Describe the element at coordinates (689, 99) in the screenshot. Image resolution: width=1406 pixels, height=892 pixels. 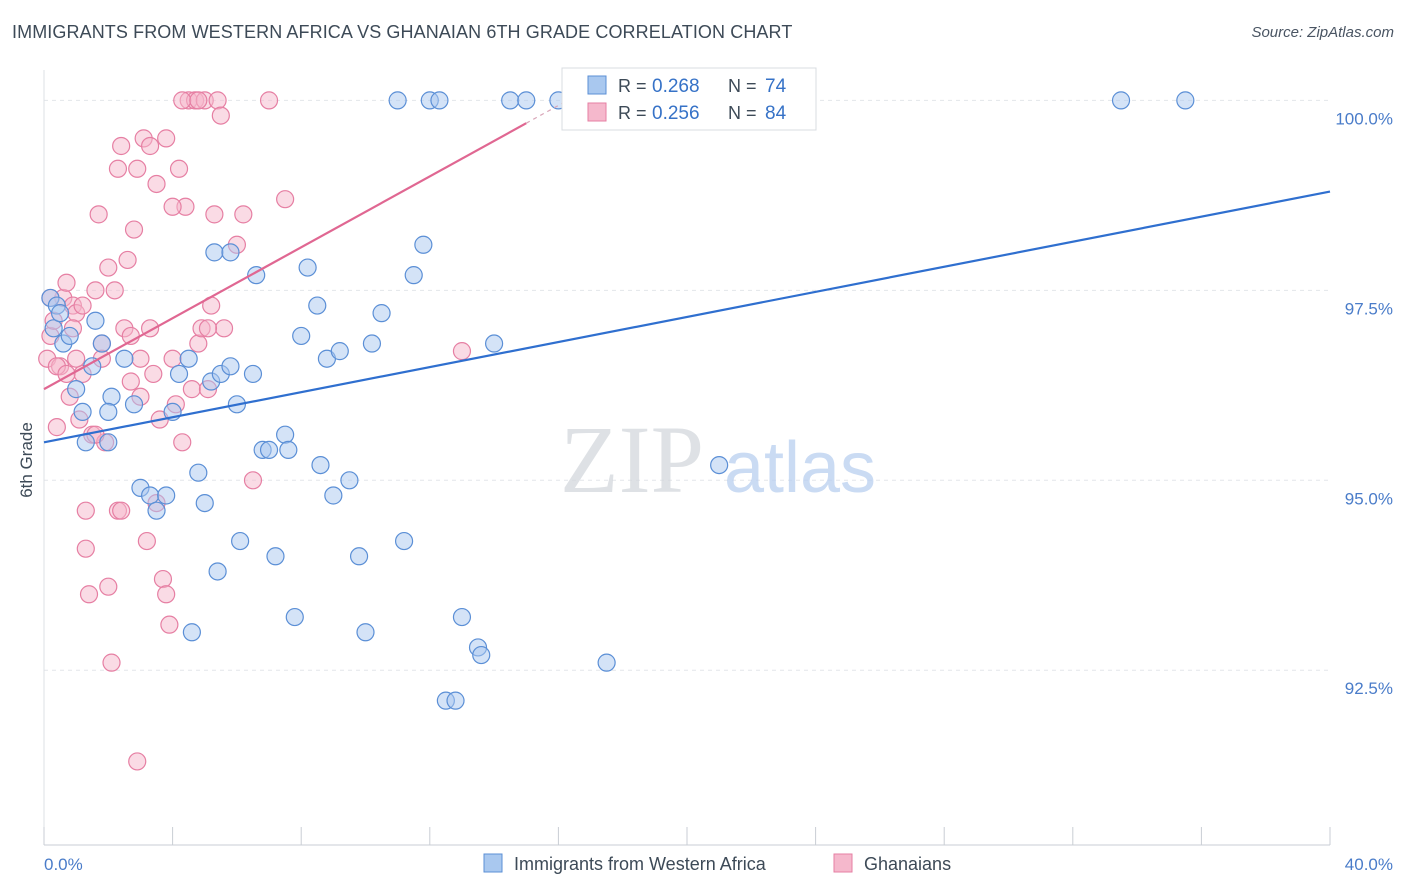
I see `top-legend: R = 0.268 N = 74 R = 0.256 N = 84` at that location.